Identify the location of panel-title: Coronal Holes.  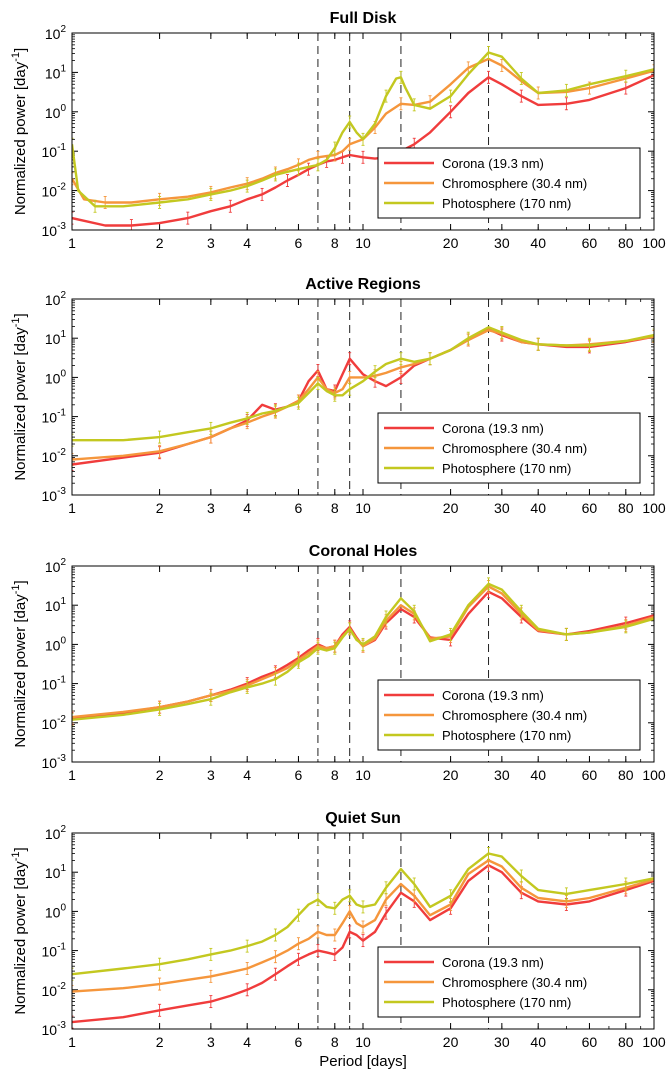
(363, 551).